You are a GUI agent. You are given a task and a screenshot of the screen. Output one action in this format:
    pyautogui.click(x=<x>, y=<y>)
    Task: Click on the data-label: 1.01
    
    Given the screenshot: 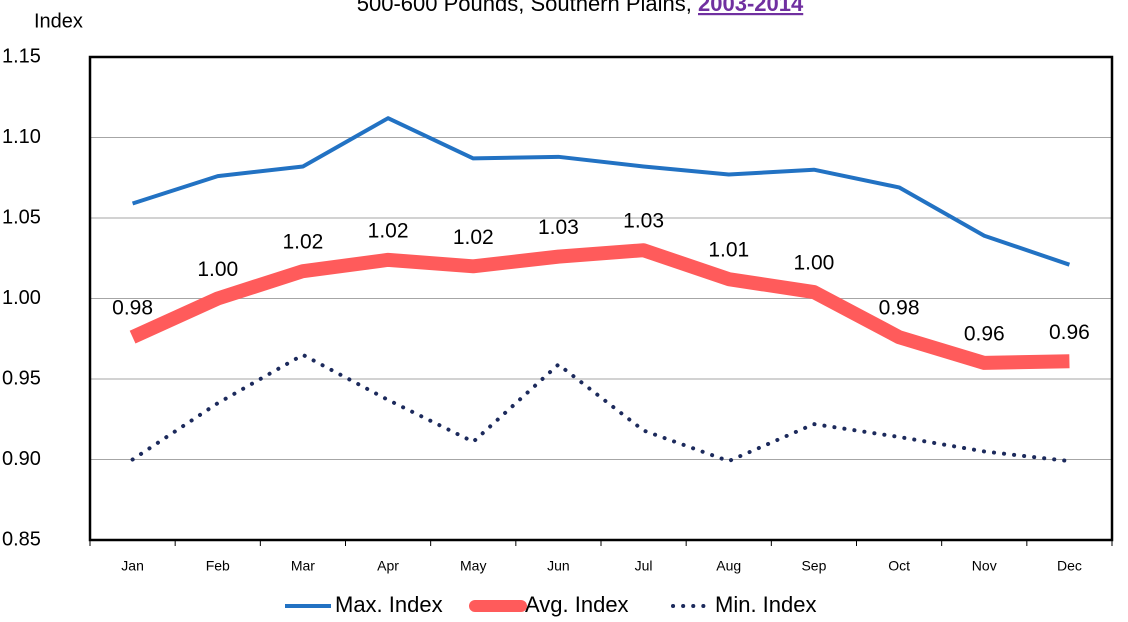 What is the action you would take?
    pyautogui.click(x=728, y=250)
    